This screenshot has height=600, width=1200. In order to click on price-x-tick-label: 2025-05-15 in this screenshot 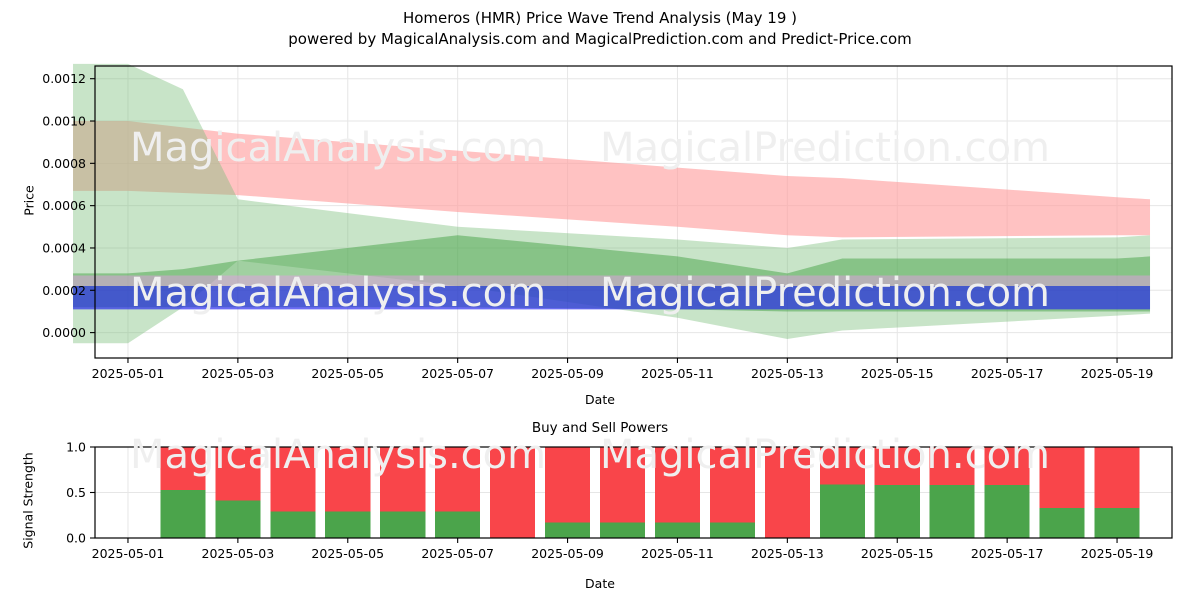, I will do `click(897, 373)`.